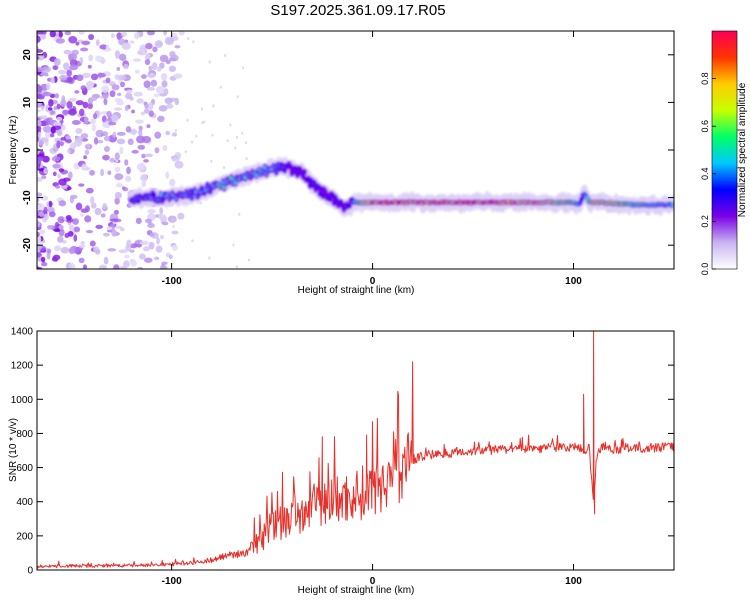 This screenshot has height=600, width=750. I want to click on colorbar-label: Normalized spectral amplitude, so click(742, 149).